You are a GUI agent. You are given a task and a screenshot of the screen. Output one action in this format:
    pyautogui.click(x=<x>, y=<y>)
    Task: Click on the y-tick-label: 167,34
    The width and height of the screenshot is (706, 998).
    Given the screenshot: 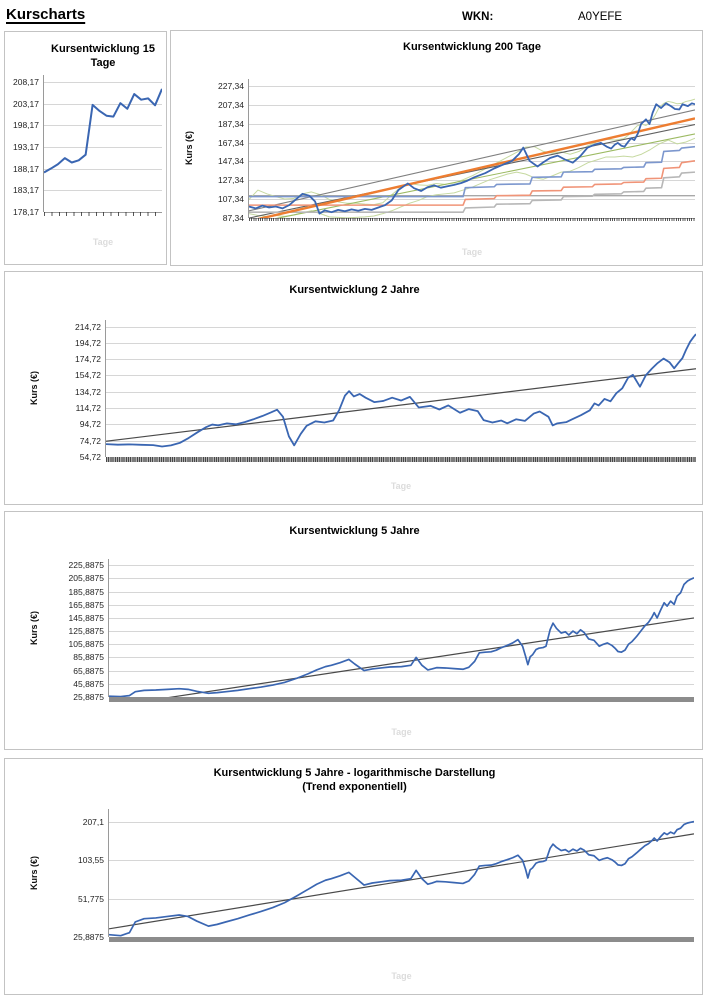 What is the action you would take?
    pyautogui.click(x=231, y=142)
    